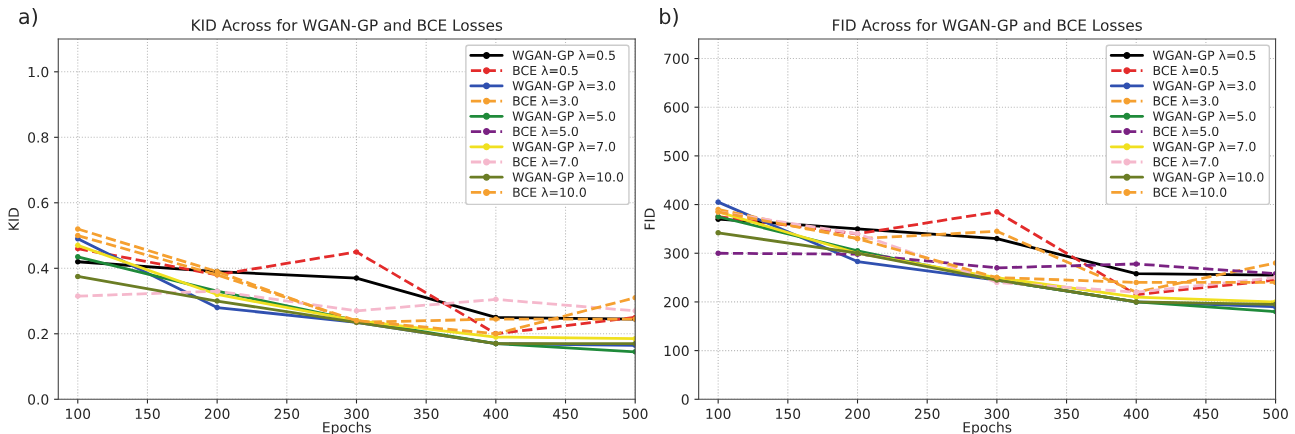 This screenshot has height=434, width=1295. Describe the element at coordinates (38, 137) in the screenshot. I see `y-tick-label: 0.8` at that location.